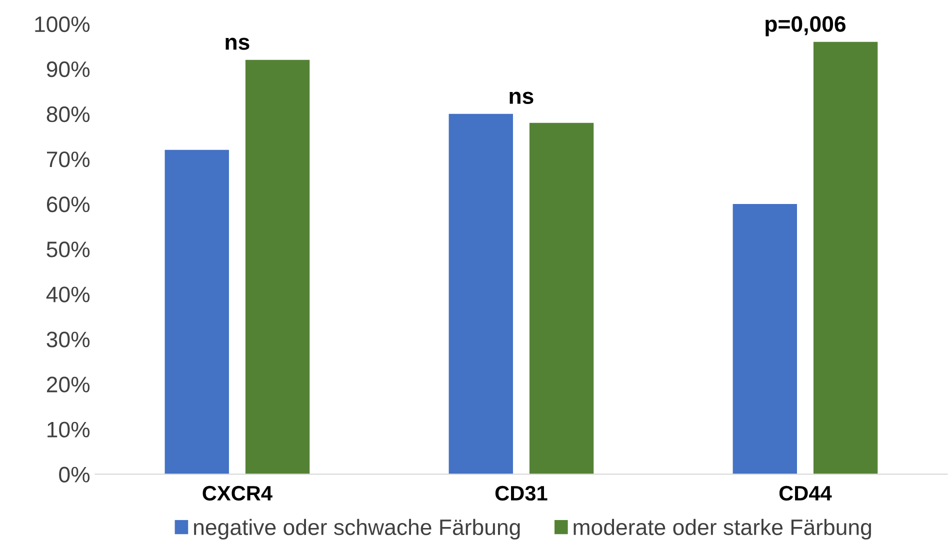 This screenshot has width=952, height=554. Describe the element at coordinates (68, 159) in the screenshot. I see `y-tick-label: 70%` at that location.